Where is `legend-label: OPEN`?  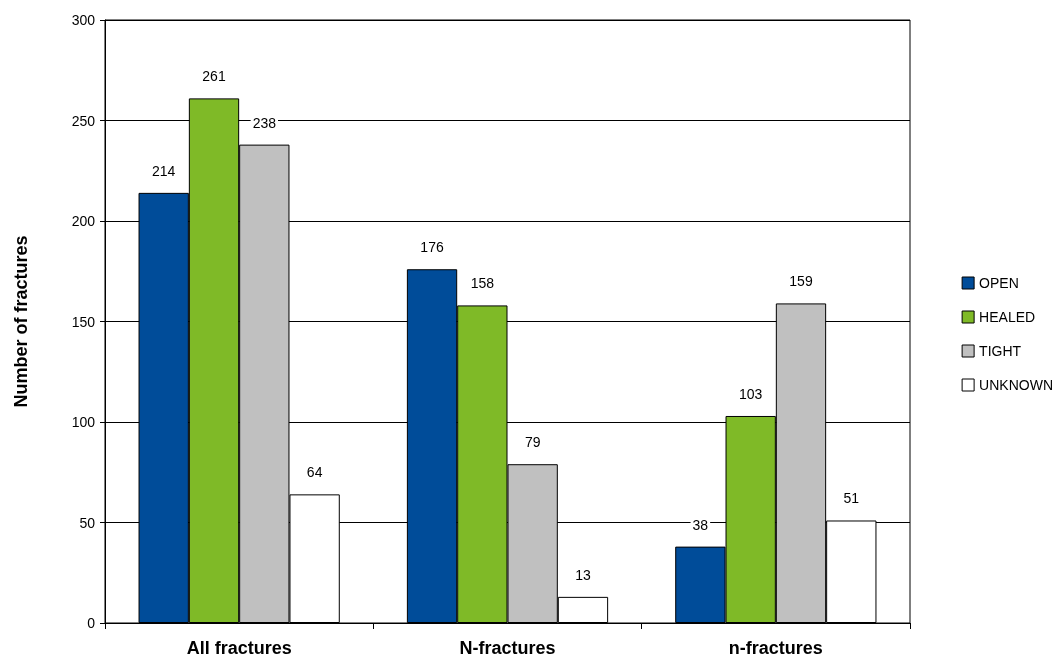 legend-label: OPEN is located at coordinates (999, 283).